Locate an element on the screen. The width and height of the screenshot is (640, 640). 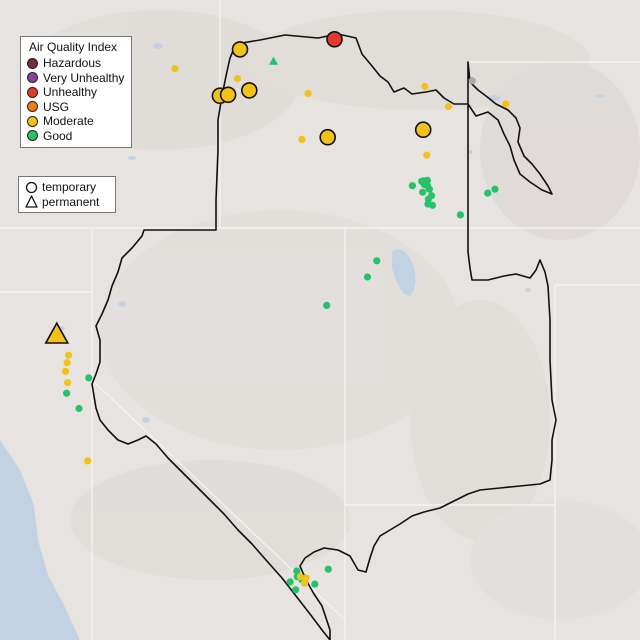
legend-item-hazardous: Hazardous is located at coordinates (77, 63).